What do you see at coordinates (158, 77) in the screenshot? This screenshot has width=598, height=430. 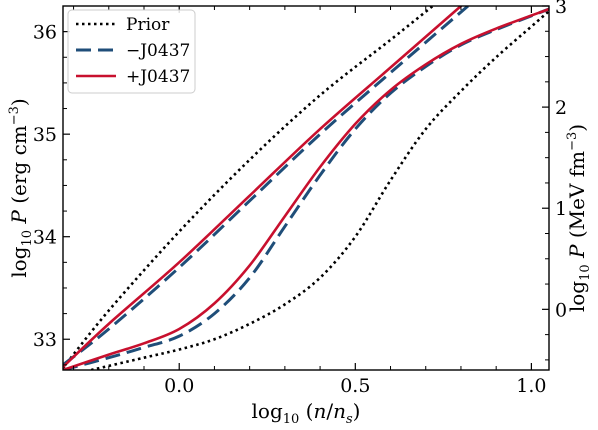 I see `legend-label-plus-j0437: +J0437` at bounding box center [158, 77].